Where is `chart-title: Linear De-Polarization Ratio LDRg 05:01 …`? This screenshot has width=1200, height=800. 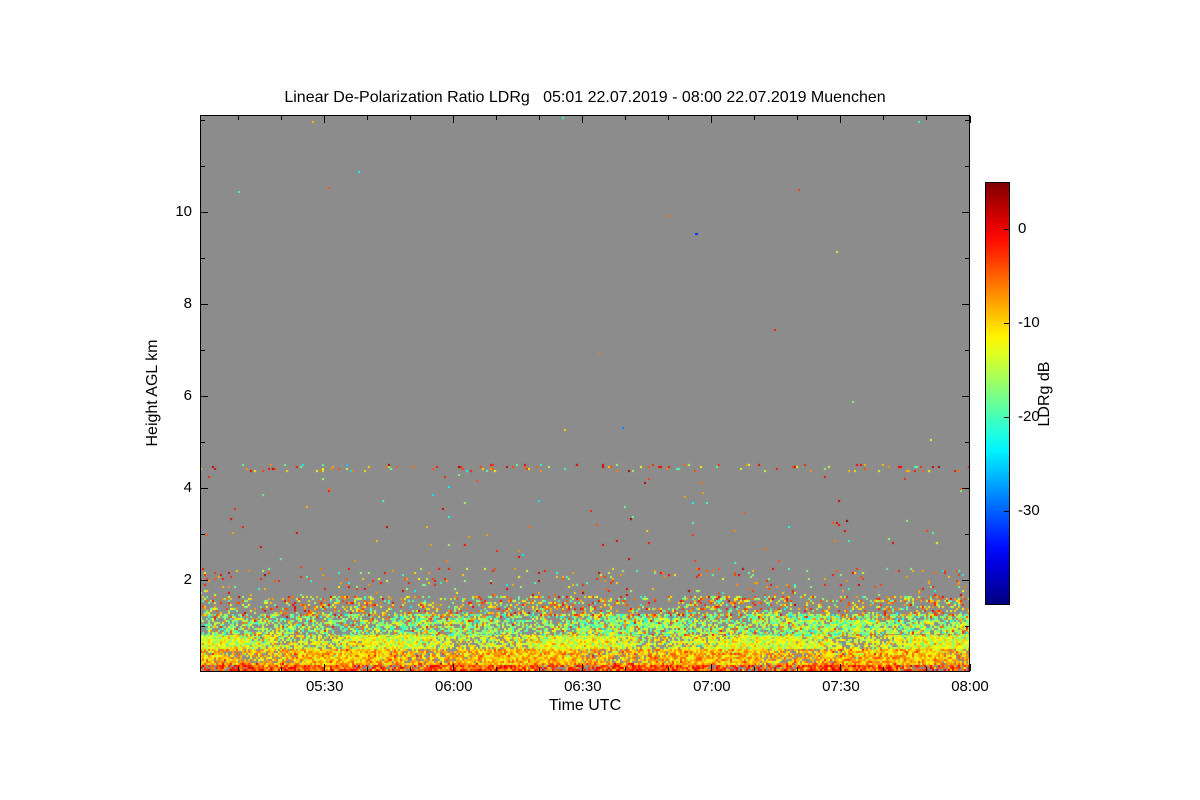 chart-title: Linear De-Polarization Ratio LDRg 05:01 … is located at coordinates (585, 97).